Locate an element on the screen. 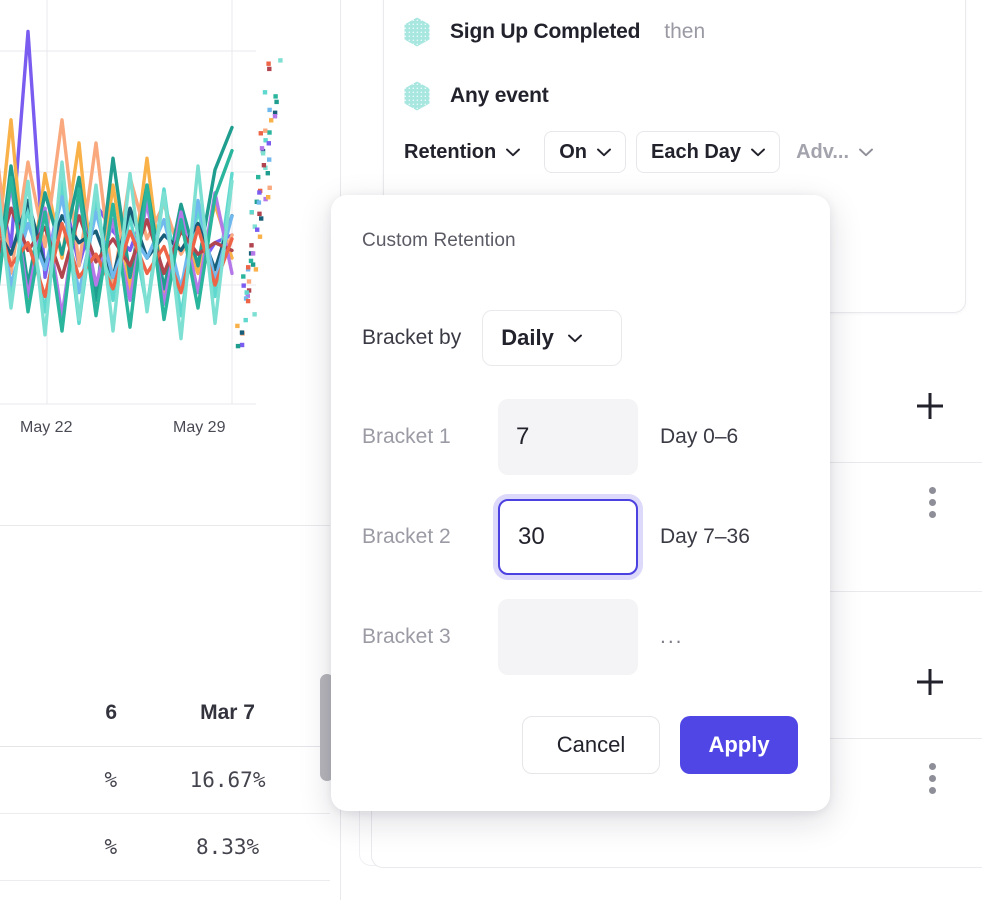 The height and width of the screenshot is (900, 982). bracket-1-input is located at coordinates (568, 437).